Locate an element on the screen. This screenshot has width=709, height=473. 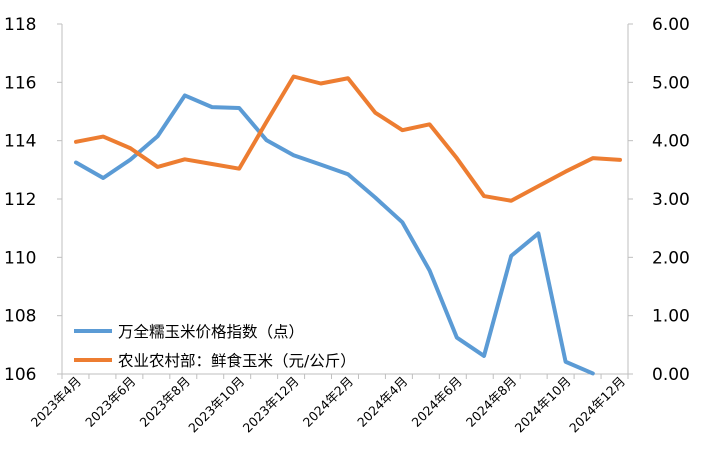
x-tick-label: 2023年8月 is located at coordinates (165, 402).